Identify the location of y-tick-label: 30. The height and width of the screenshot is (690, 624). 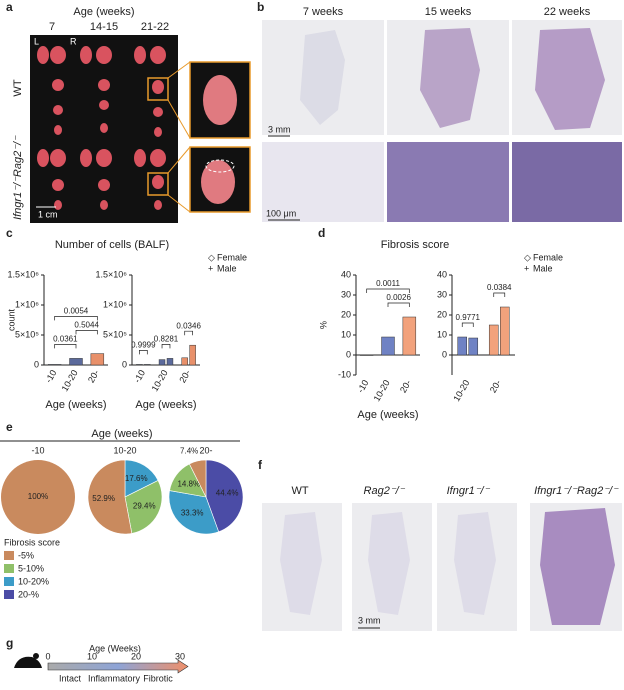
(346, 294).